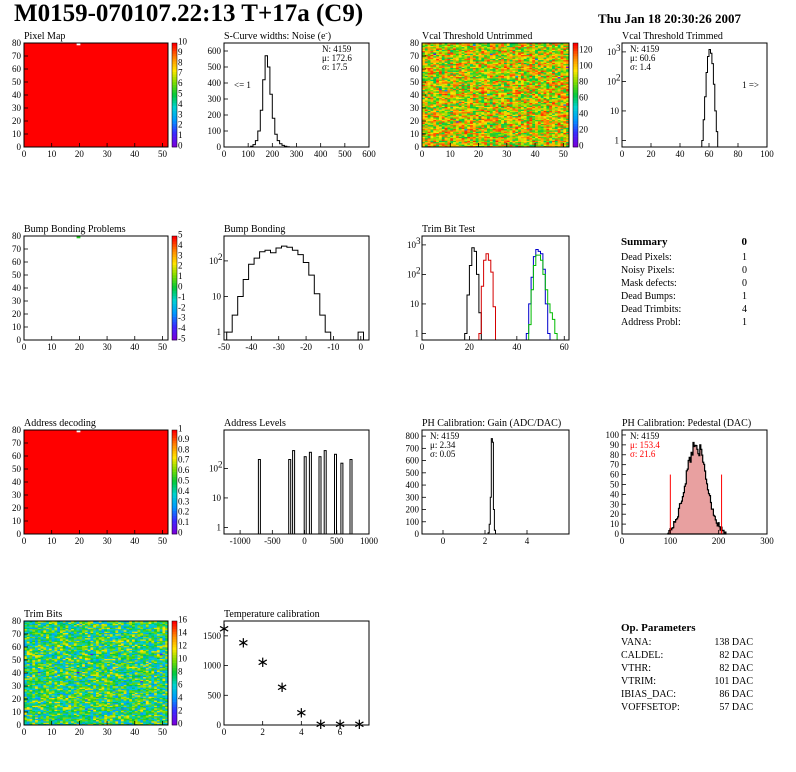 The height and width of the screenshot is (772, 796). I want to click on y-tick-label: 70, so click(415, 56).